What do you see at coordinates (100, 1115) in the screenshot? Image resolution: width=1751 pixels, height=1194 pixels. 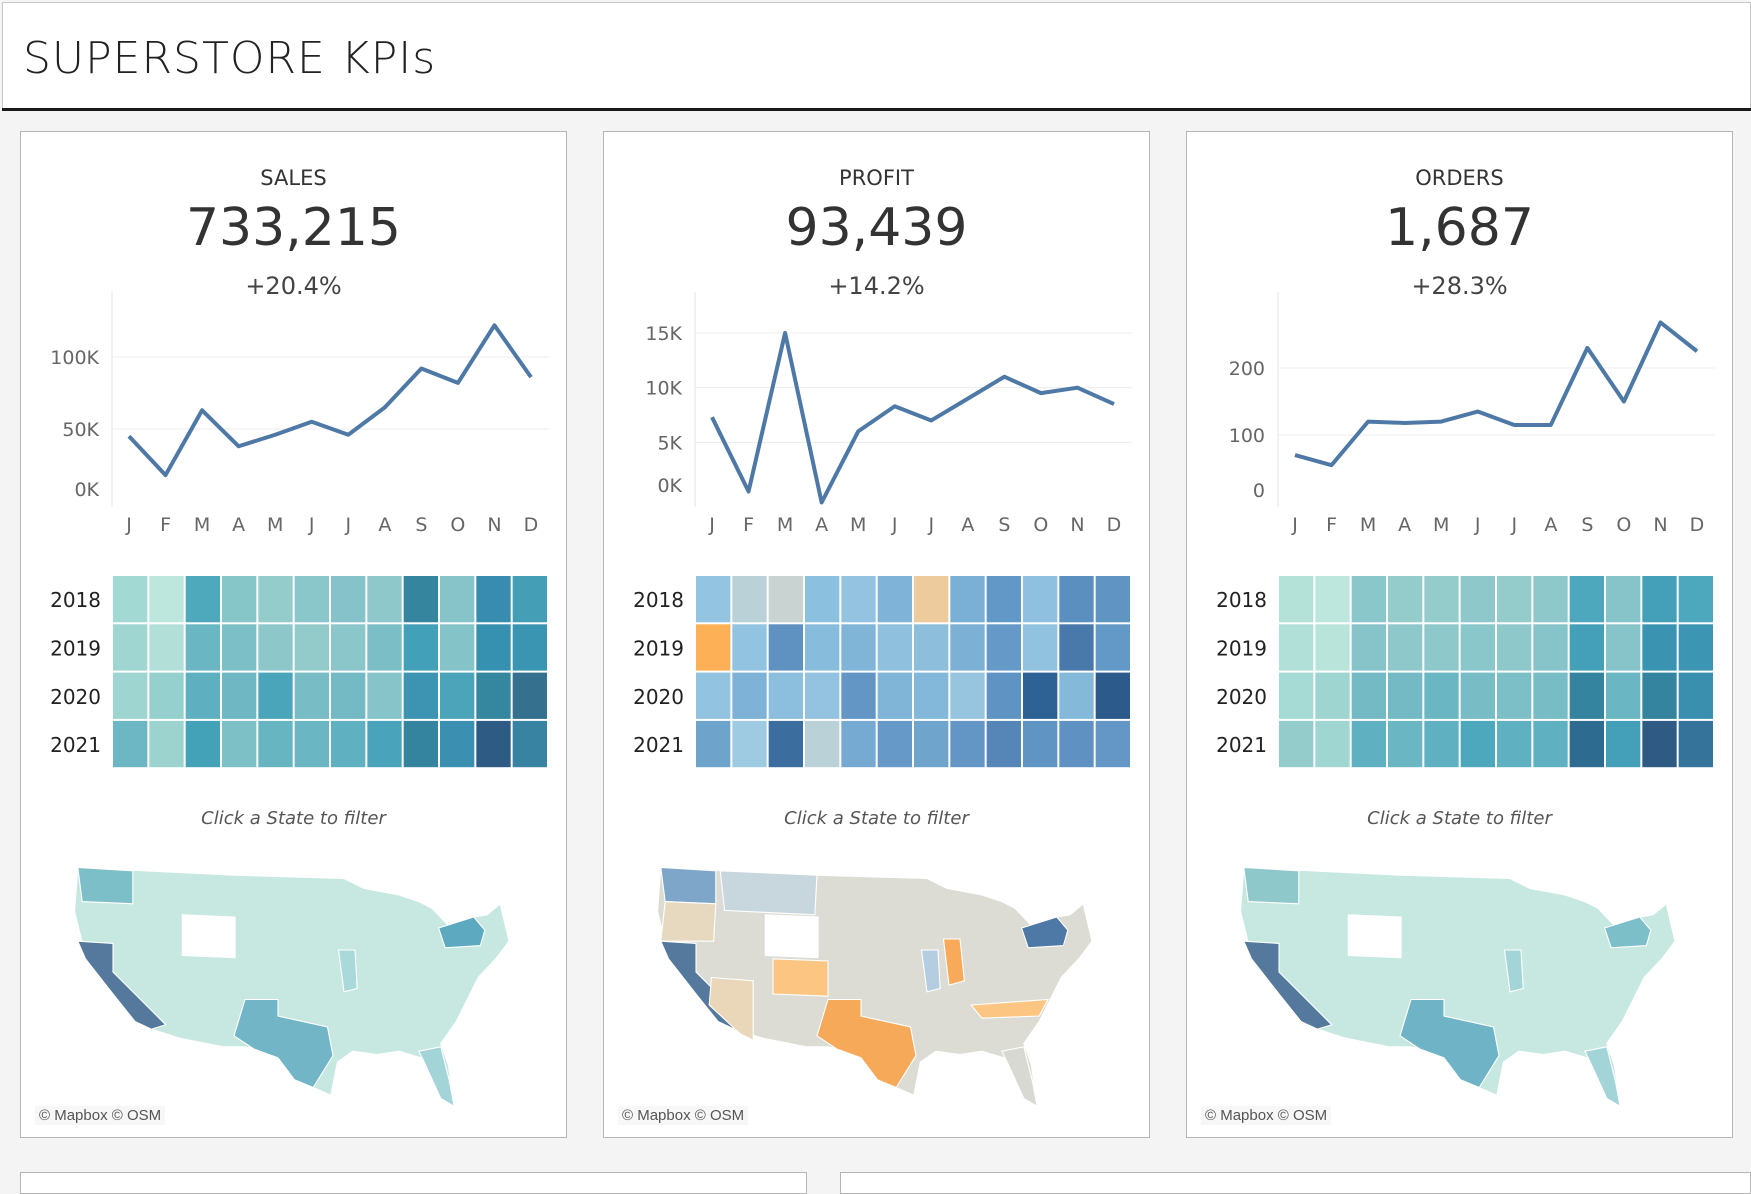 I see `map-attribution: © Mapbox © OSM` at bounding box center [100, 1115].